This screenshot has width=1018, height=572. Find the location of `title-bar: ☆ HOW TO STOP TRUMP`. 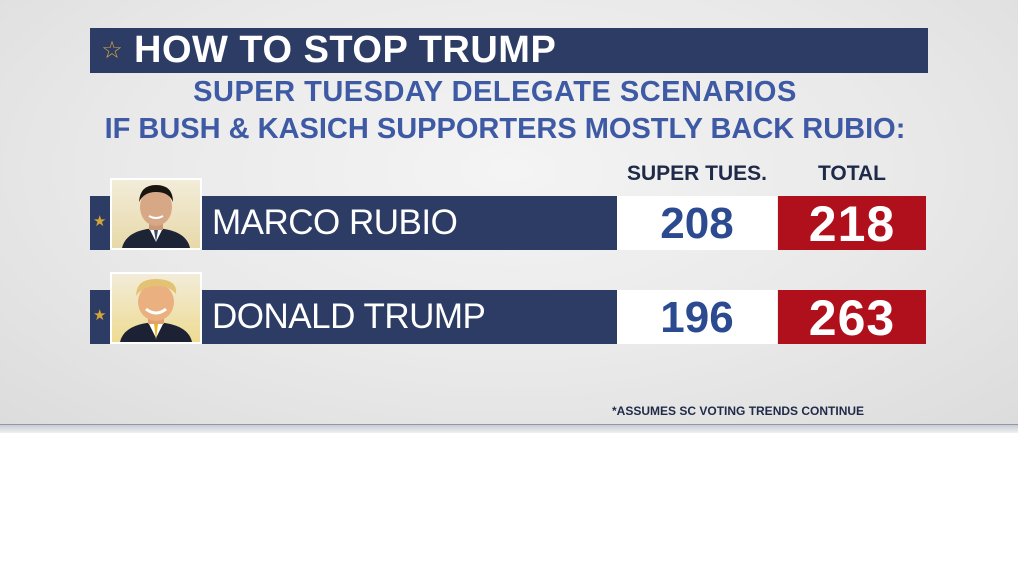

title-bar: ☆ HOW TO STOP TRUMP is located at coordinates (509, 50).